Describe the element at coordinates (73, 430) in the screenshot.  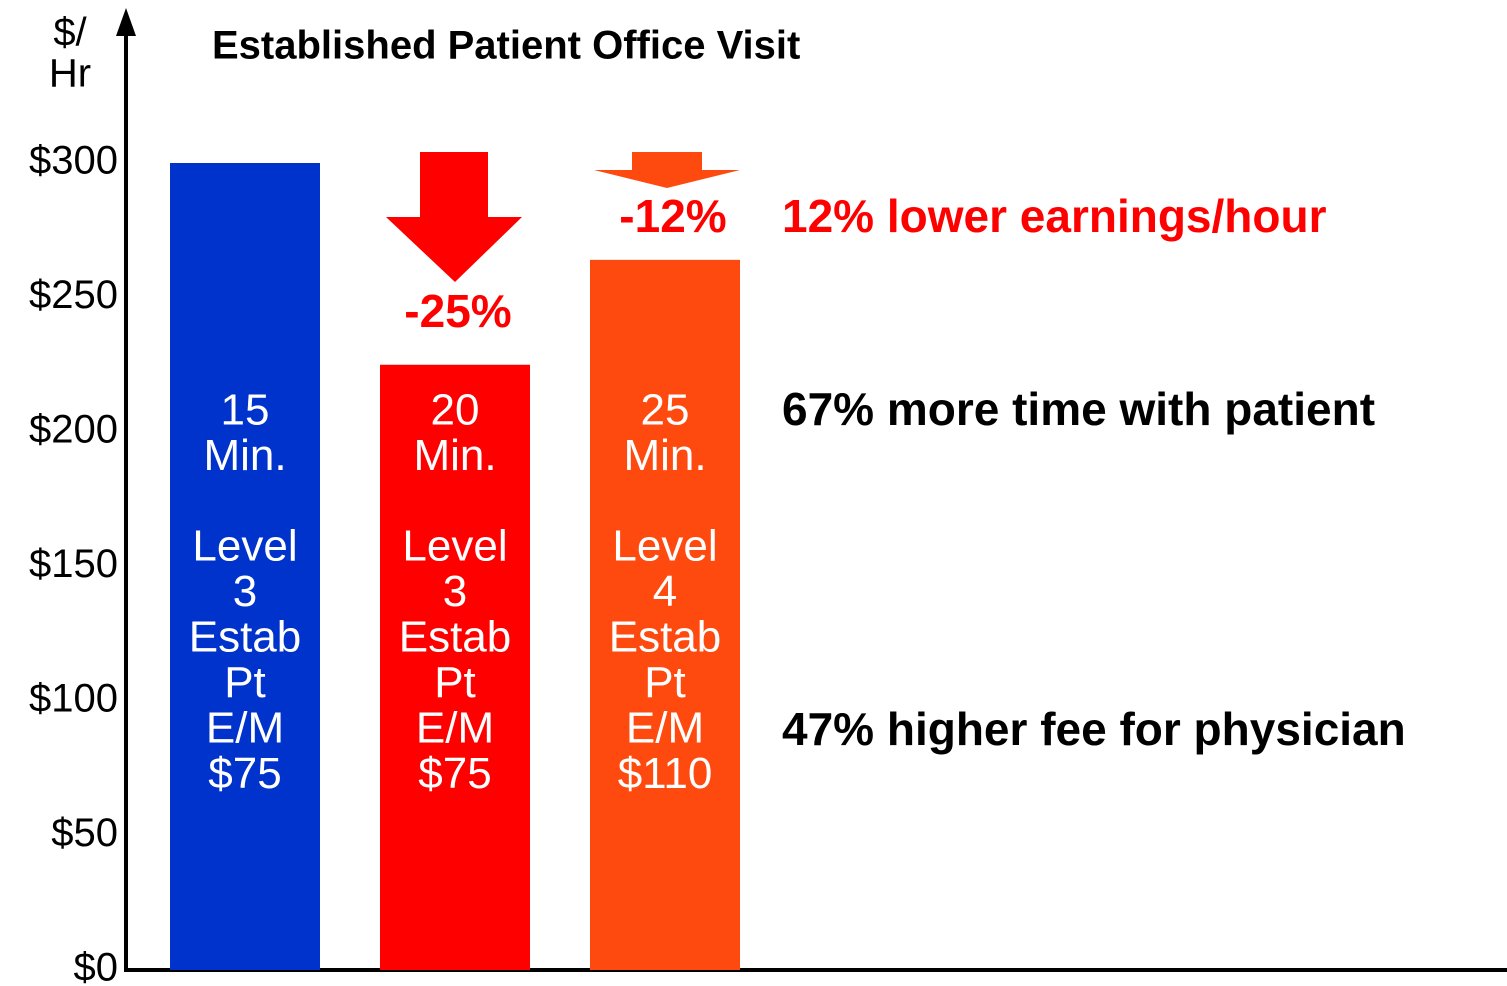
I see `y-tick-label: $200` at that location.